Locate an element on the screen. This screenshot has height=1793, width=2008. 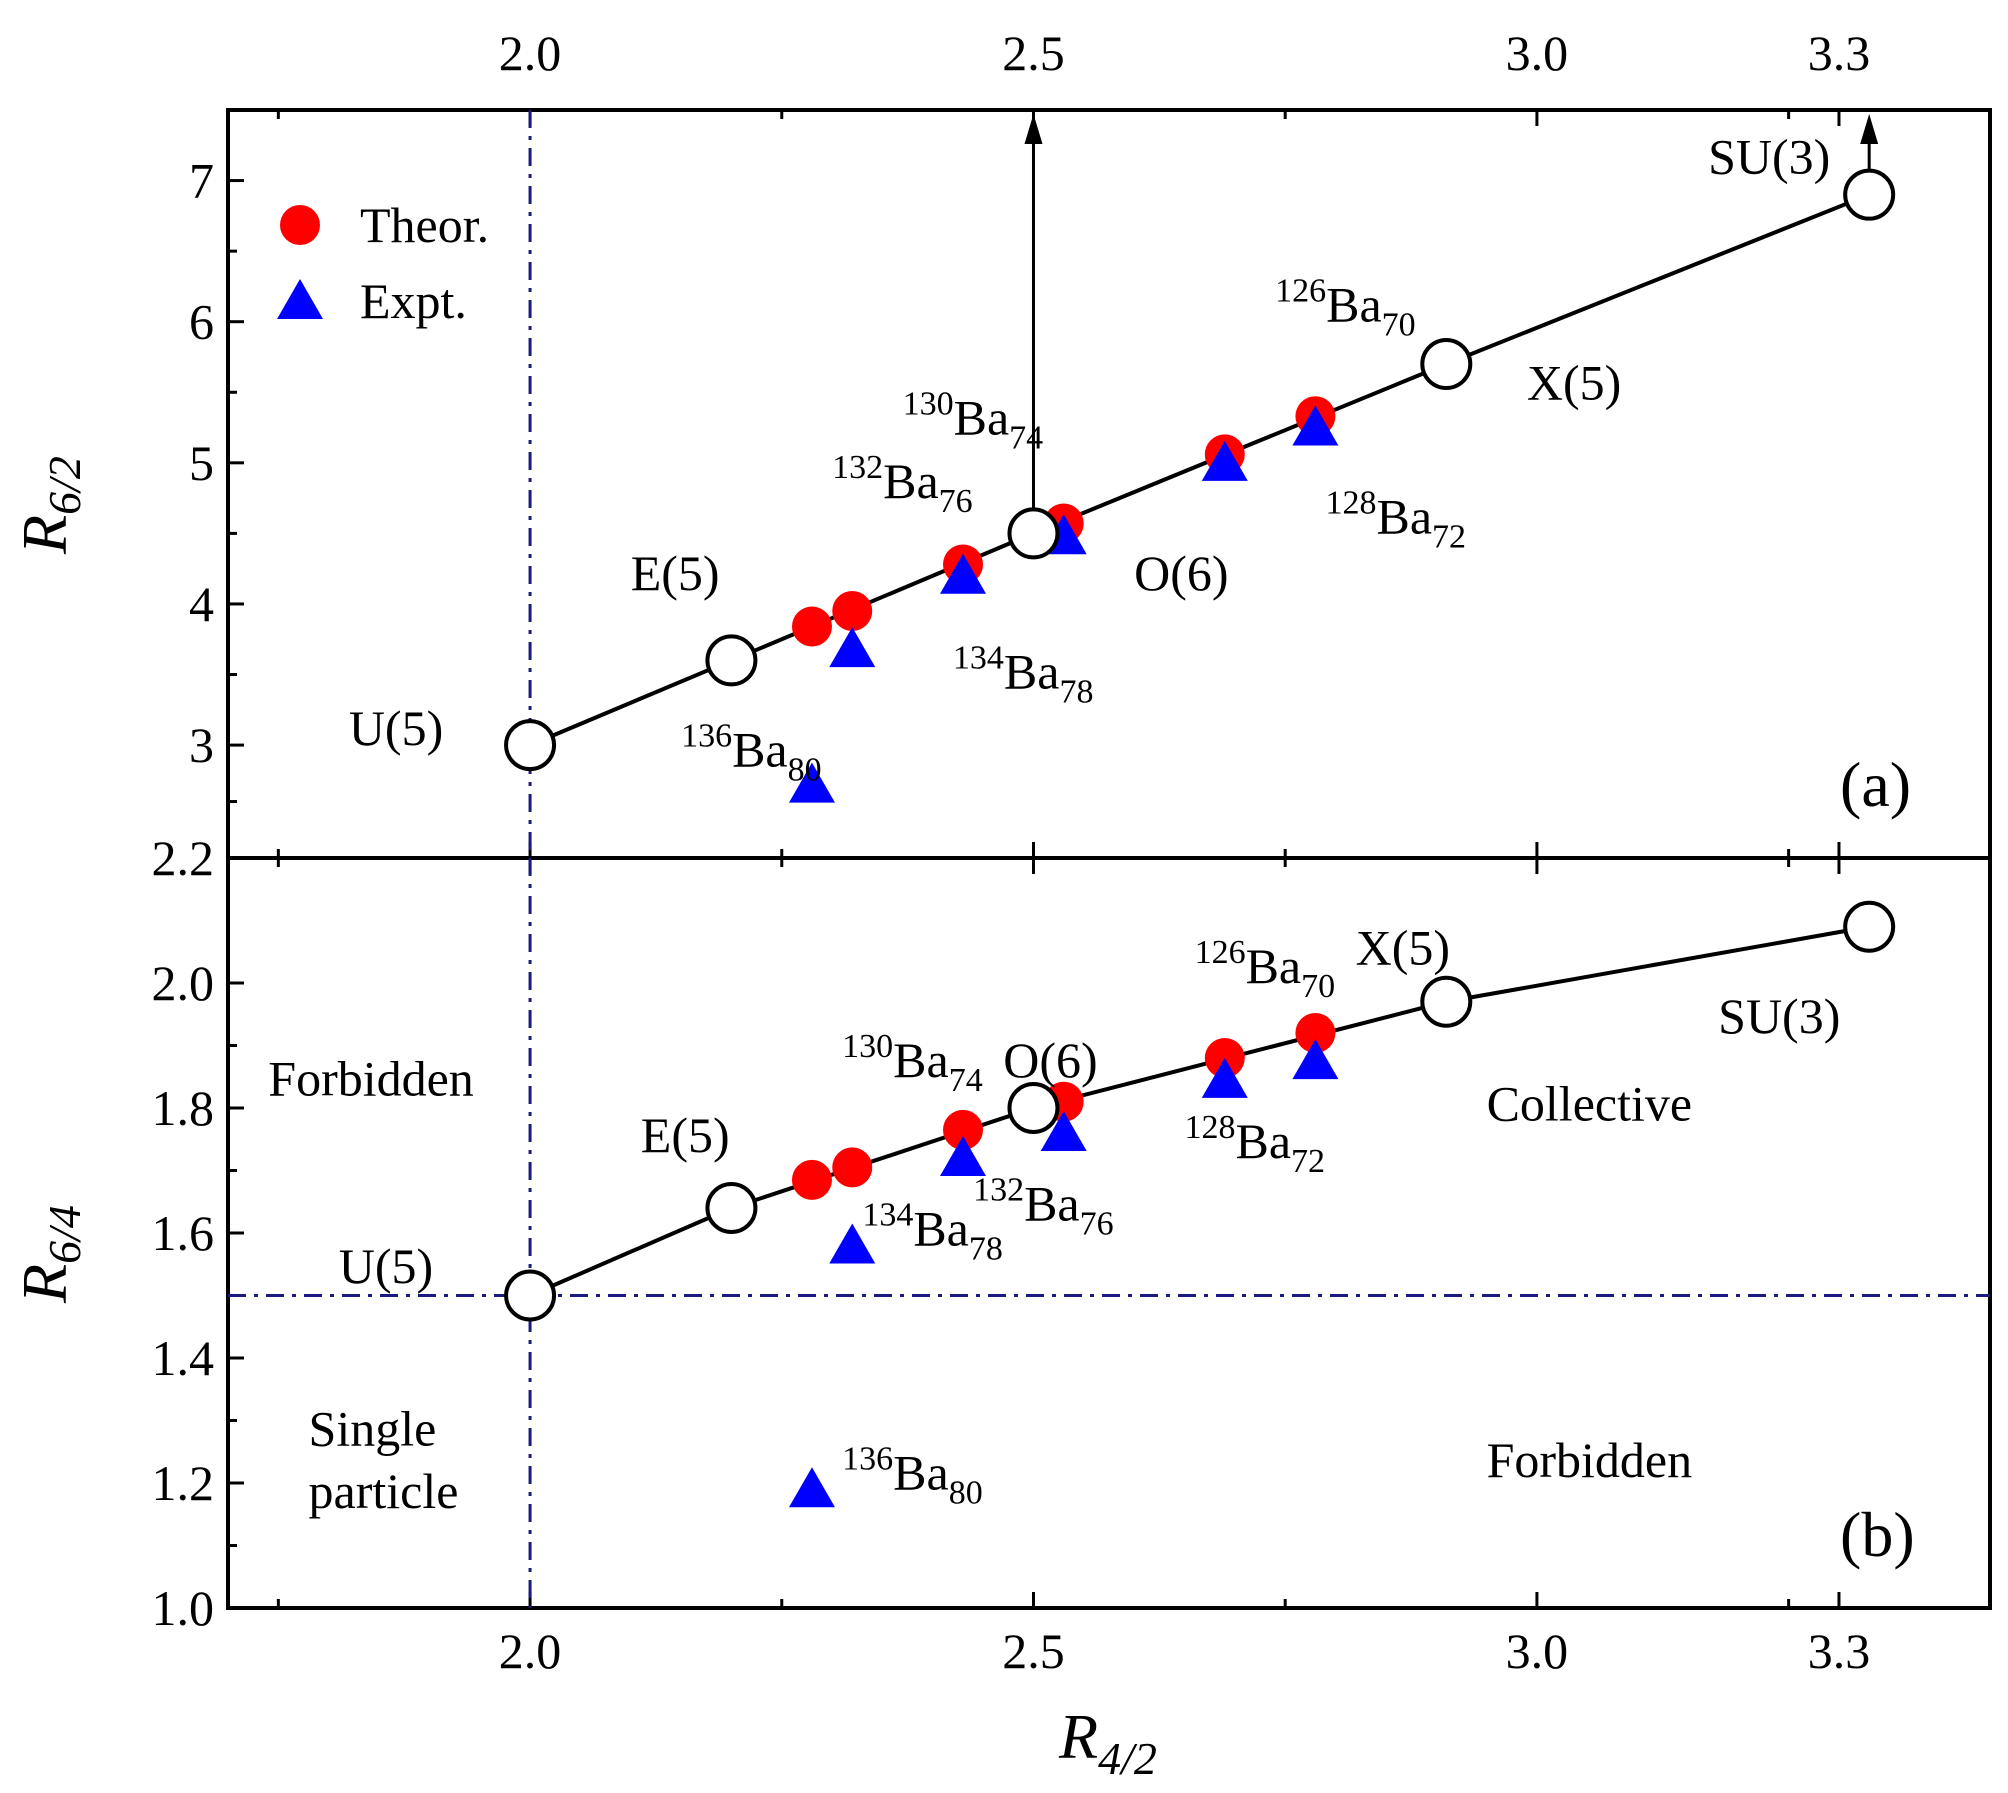
isotope-mass: 128 is located at coordinates (1350, 502).